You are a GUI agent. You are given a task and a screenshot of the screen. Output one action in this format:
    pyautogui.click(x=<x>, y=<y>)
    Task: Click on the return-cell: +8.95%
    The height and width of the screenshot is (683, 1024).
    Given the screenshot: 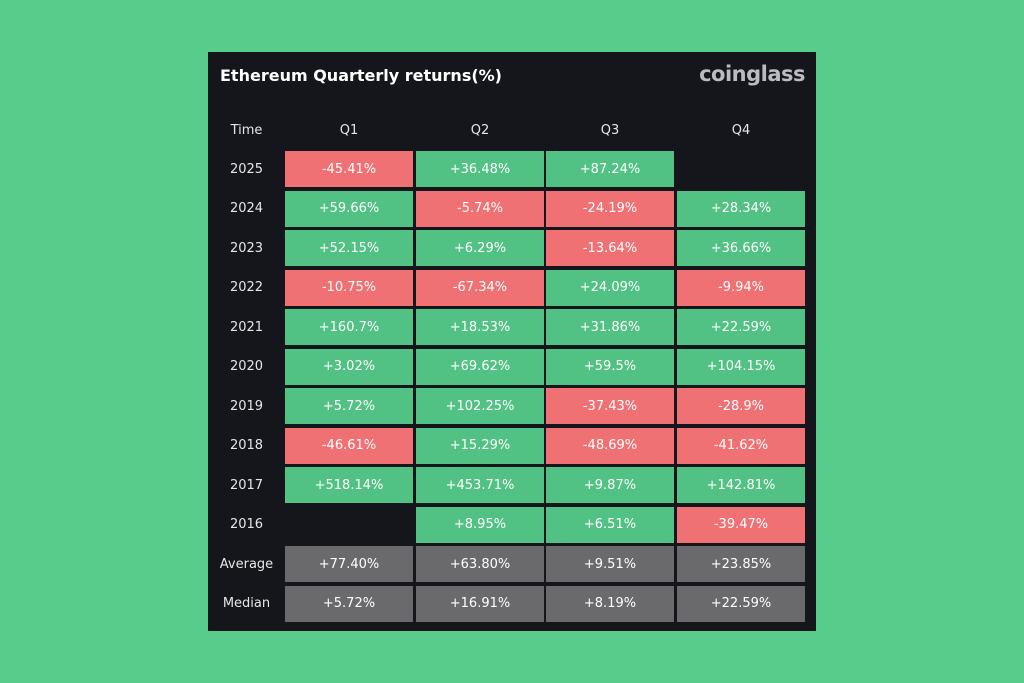 What is the action you would take?
    pyautogui.click(x=480, y=524)
    